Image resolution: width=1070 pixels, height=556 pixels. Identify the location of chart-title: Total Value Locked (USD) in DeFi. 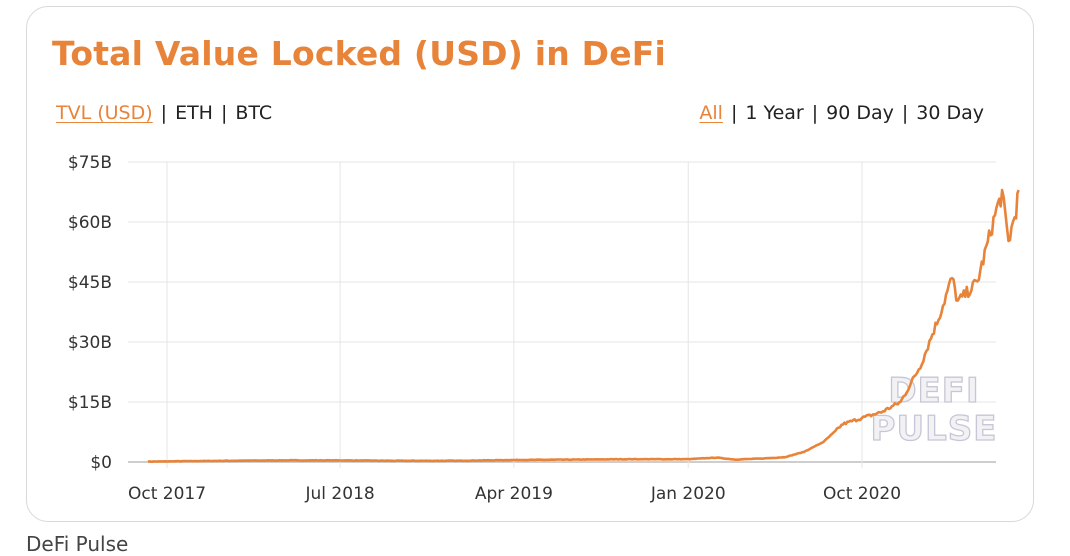
(359, 53).